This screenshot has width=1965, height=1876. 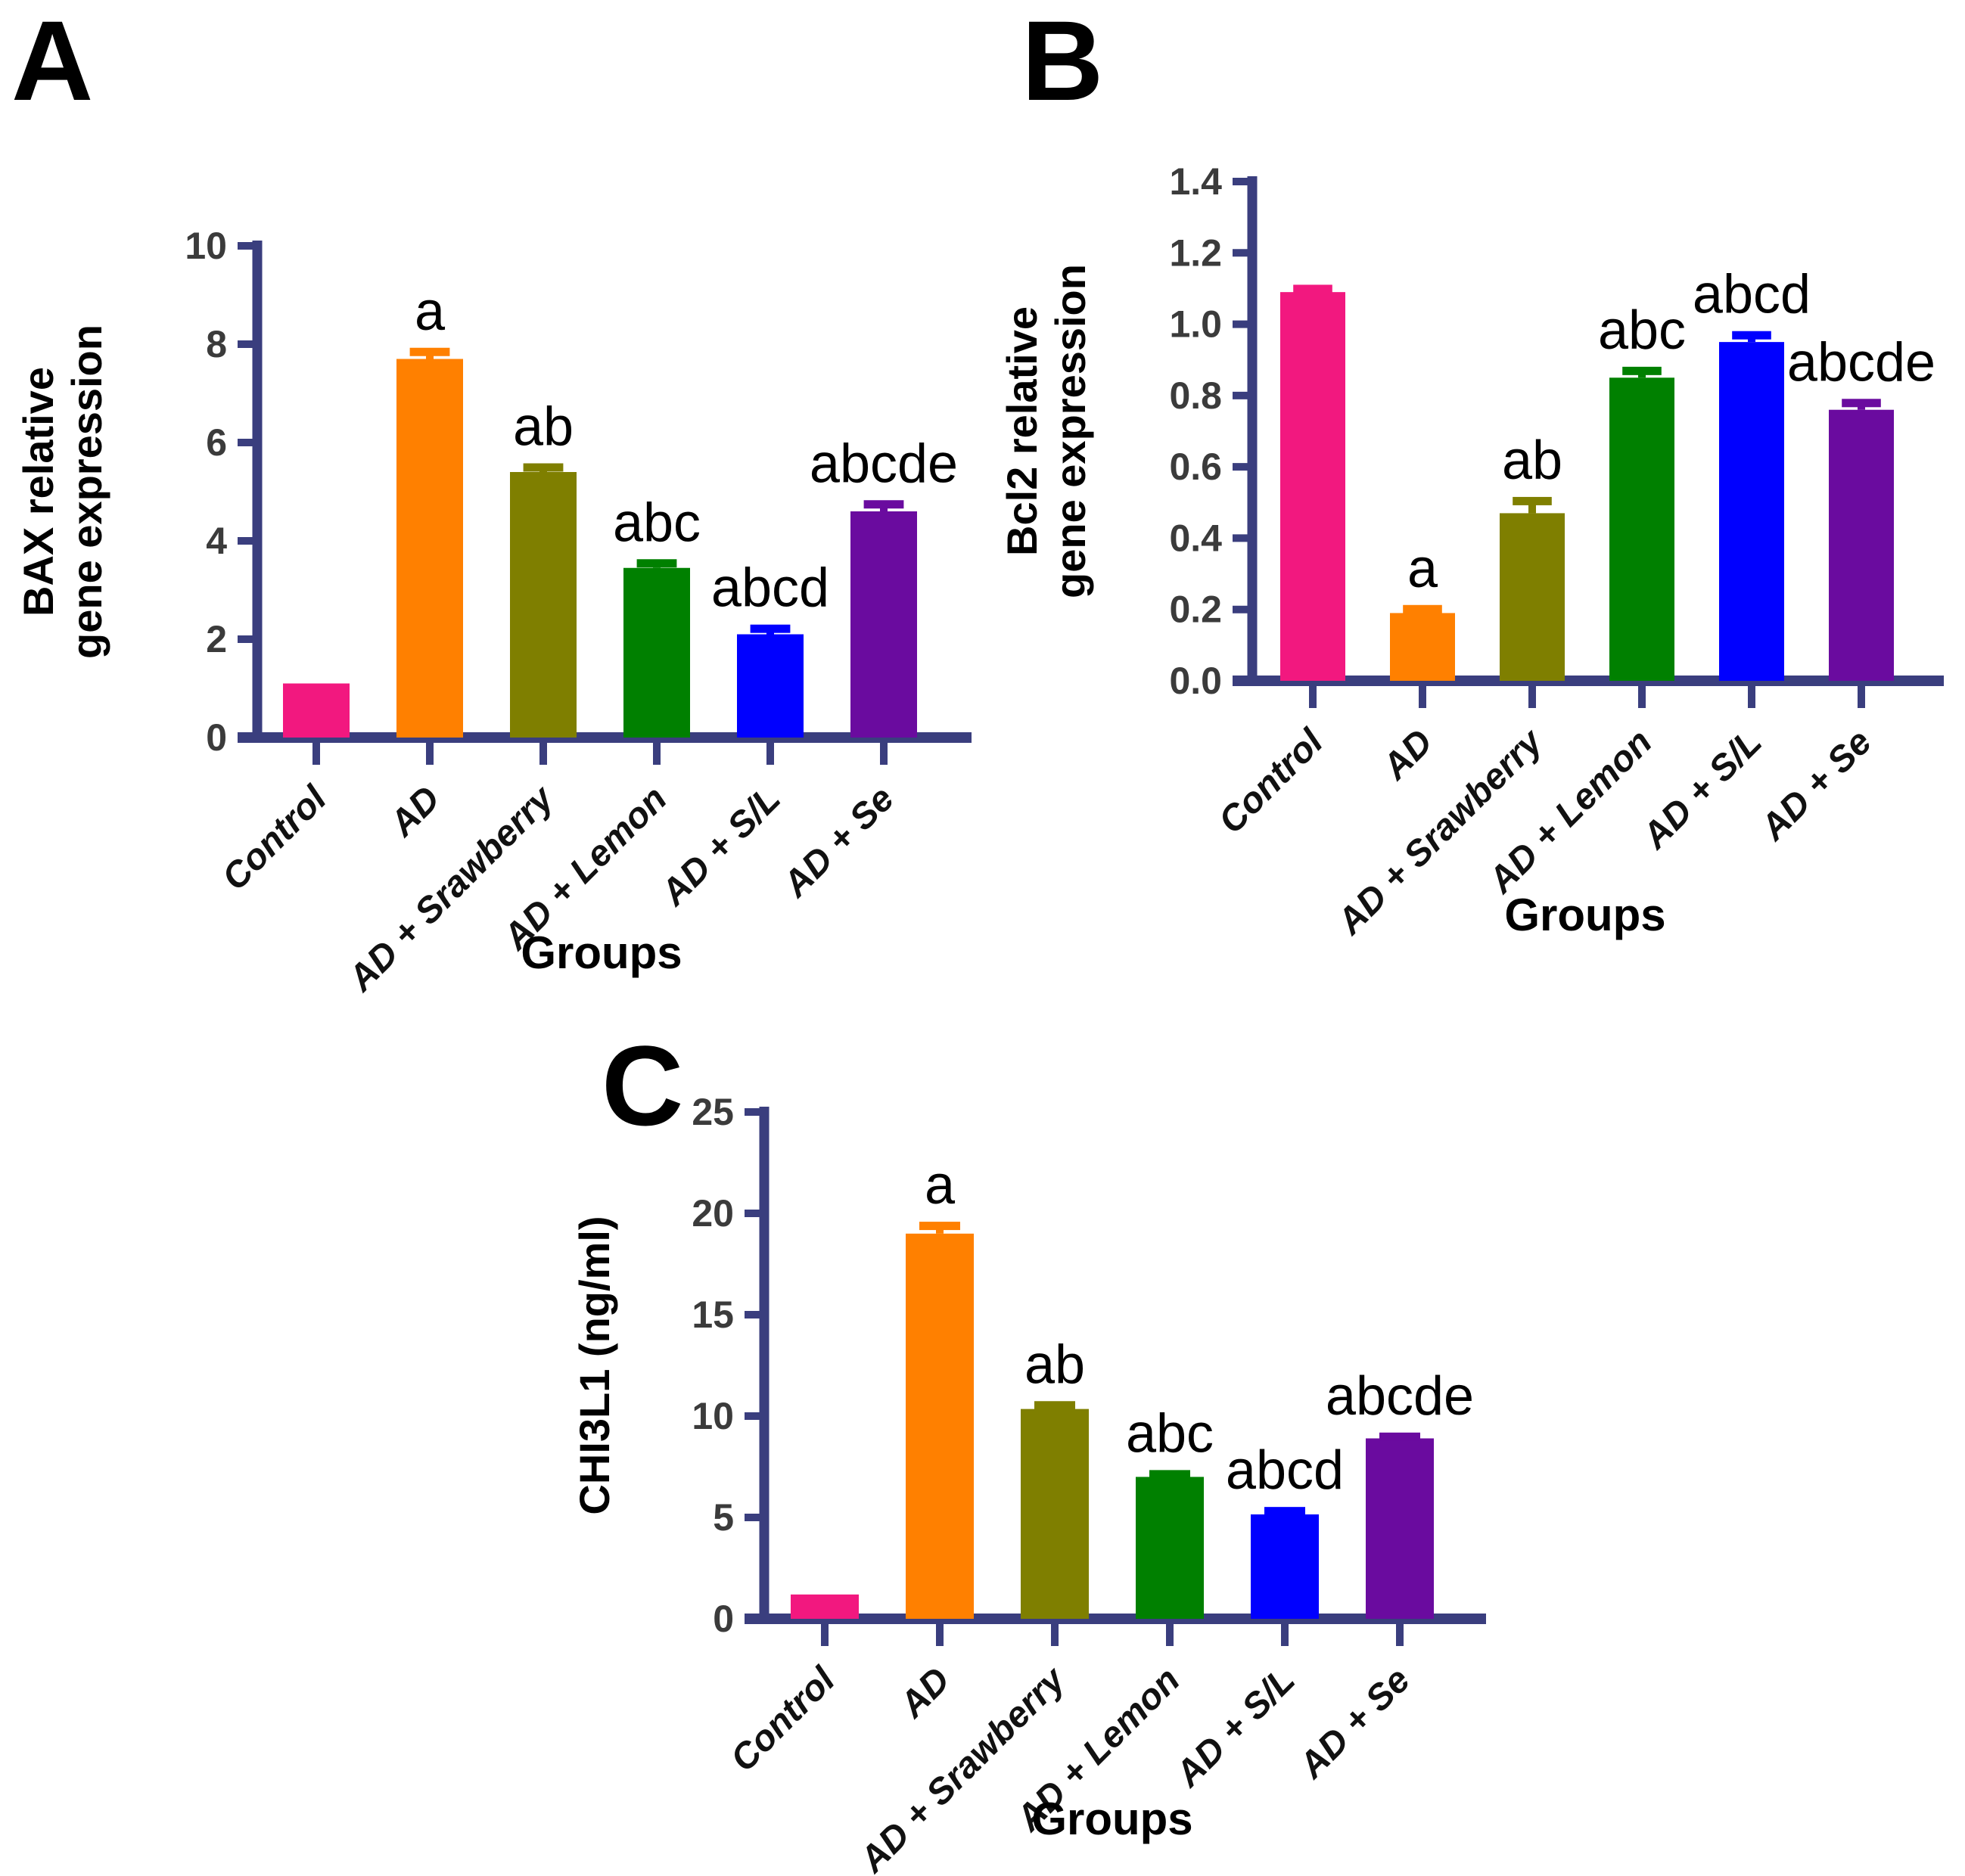 I want to click on panel-c-letter: C, so click(x=643, y=1085).